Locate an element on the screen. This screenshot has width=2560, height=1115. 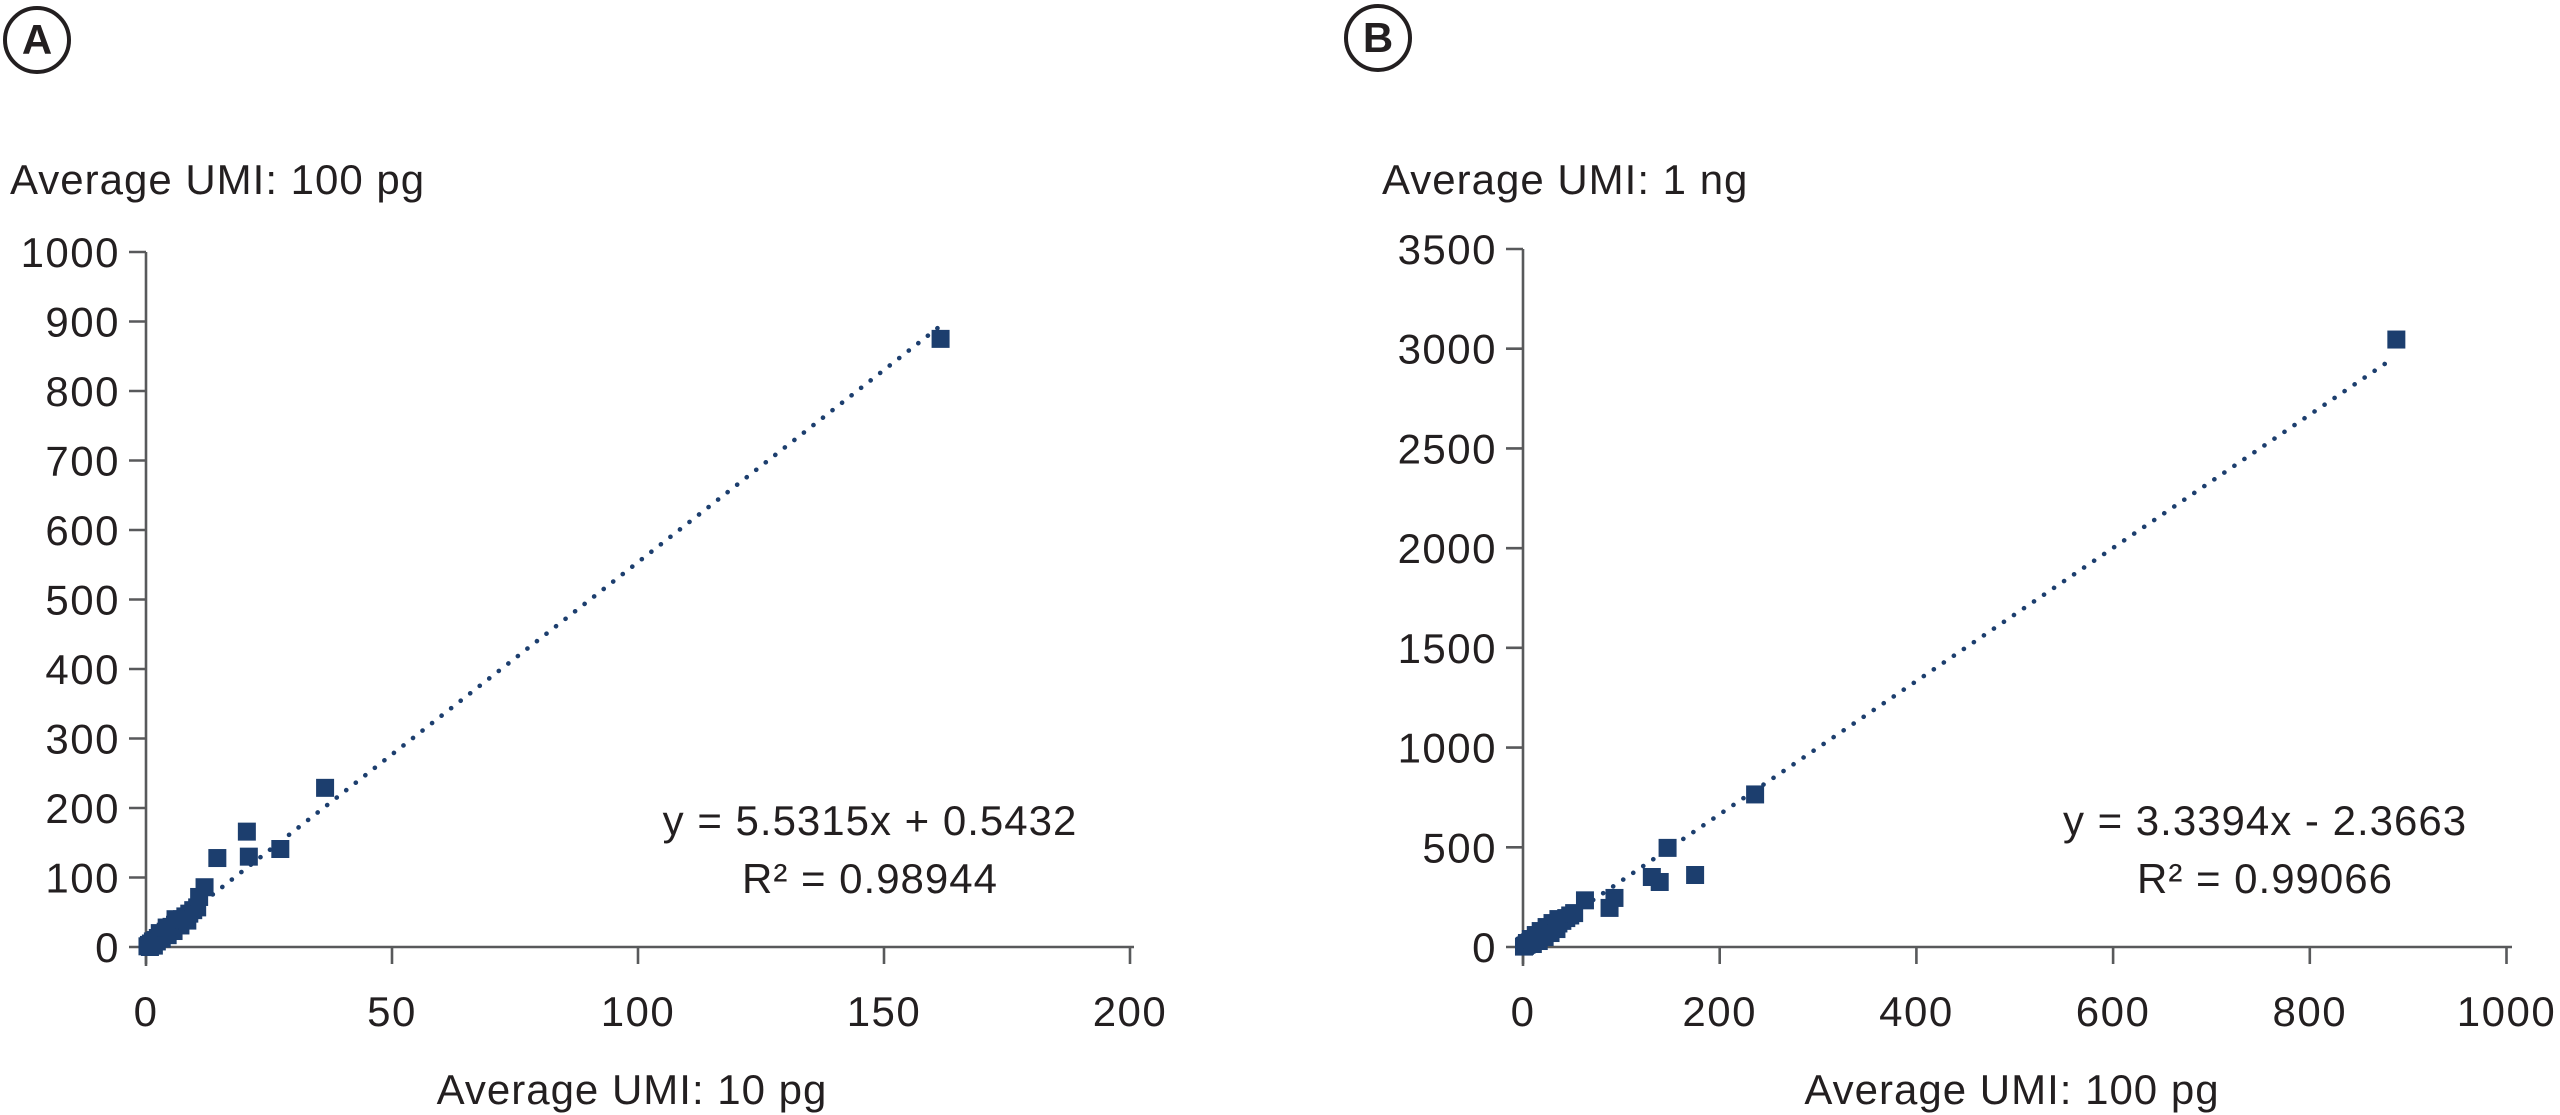
y-tick-label: 100 is located at coordinates (82, 878).